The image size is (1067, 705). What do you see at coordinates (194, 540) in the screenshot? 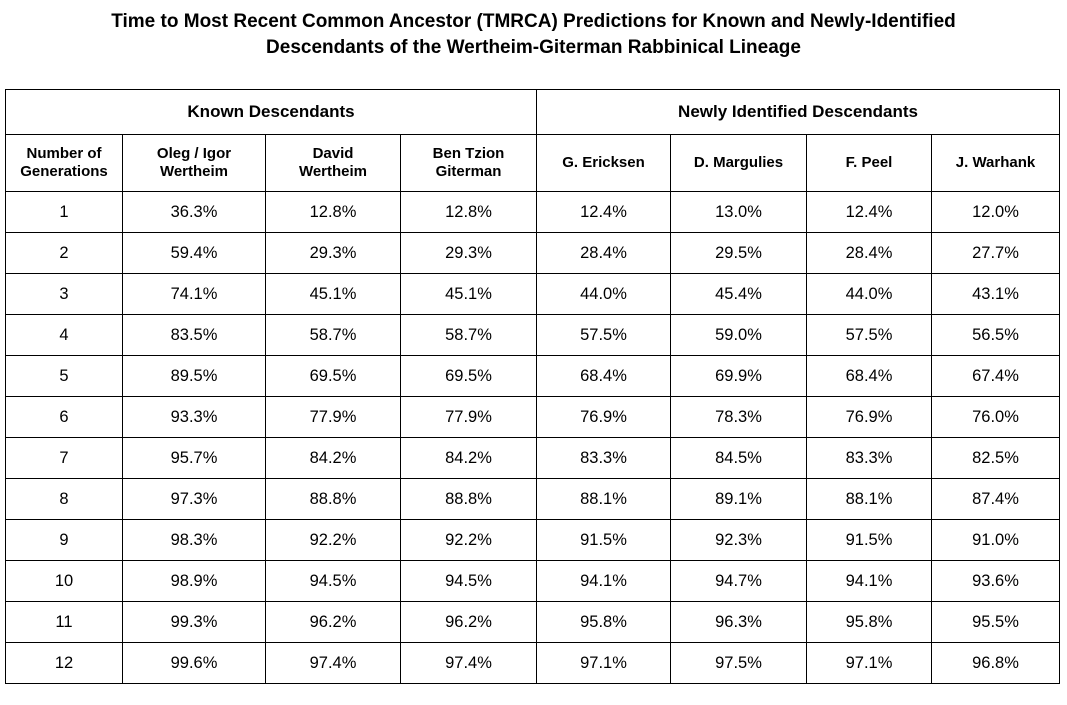
I see `percentage-cell: 98.3%` at bounding box center [194, 540].